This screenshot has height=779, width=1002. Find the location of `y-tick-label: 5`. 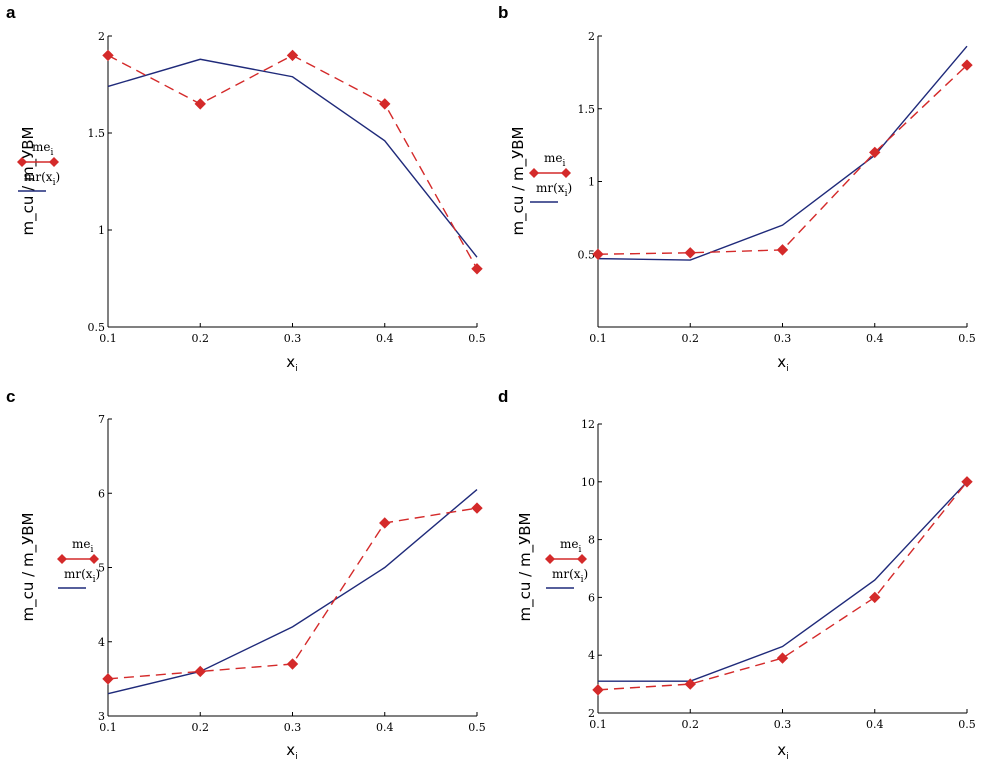

y-tick-label: 5 is located at coordinates (101, 568).